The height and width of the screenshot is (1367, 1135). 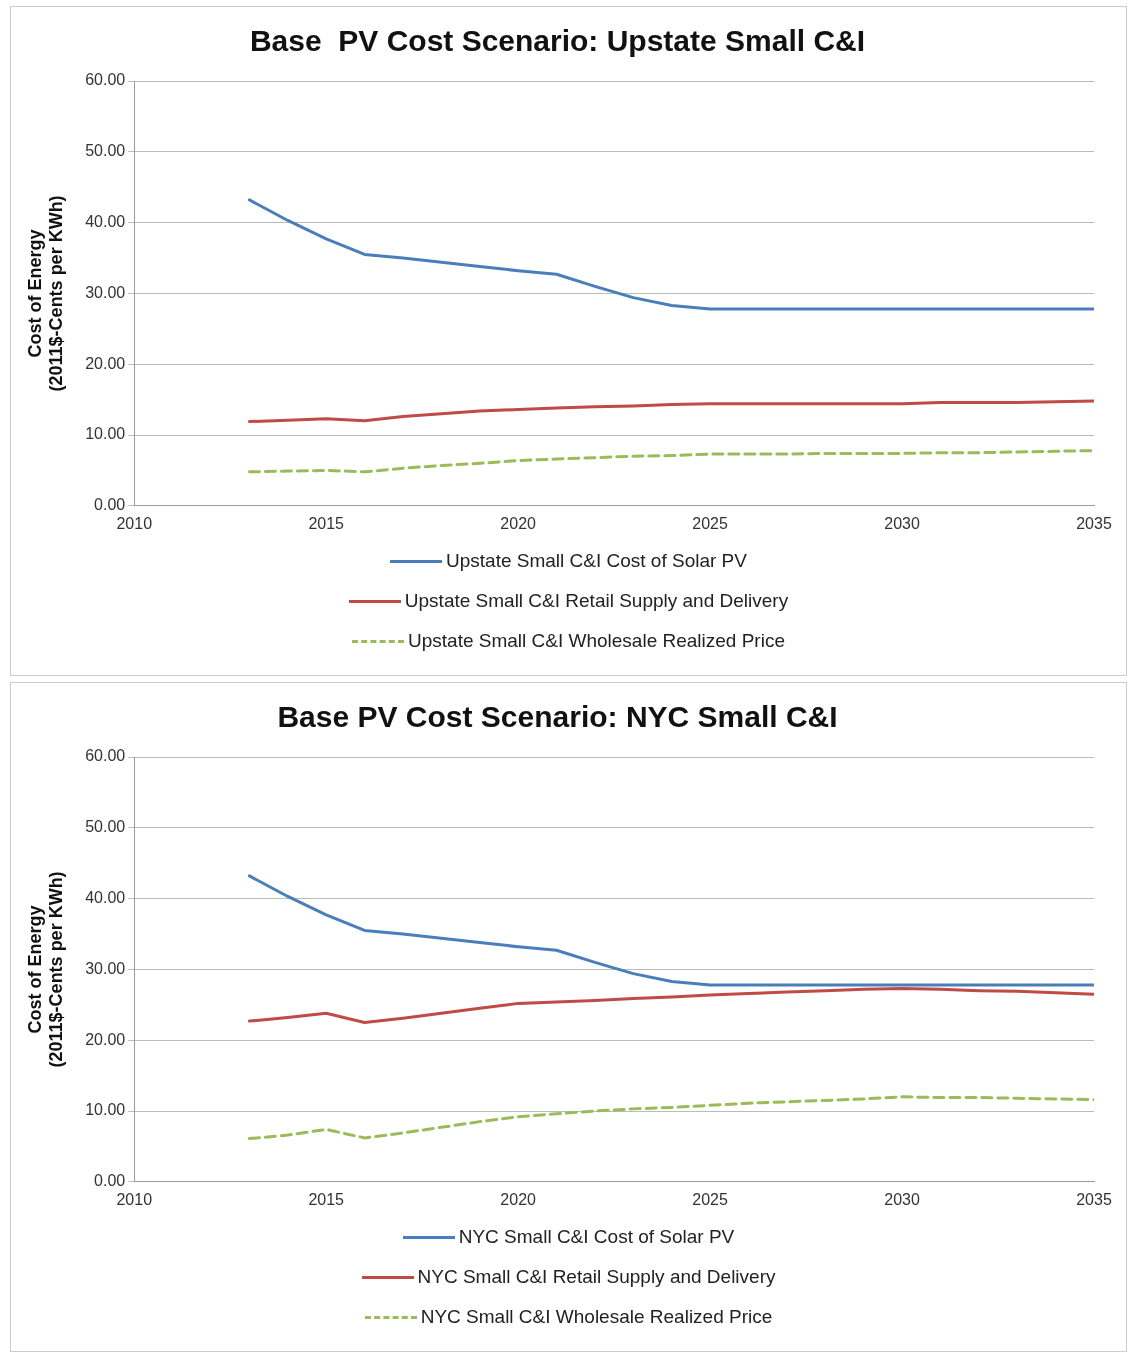 What do you see at coordinates (557, 717) in the screenshot?
I see `chart-title: Base PV Cost Scenario: NYC Small C&I` at bounding box center [557, 717].